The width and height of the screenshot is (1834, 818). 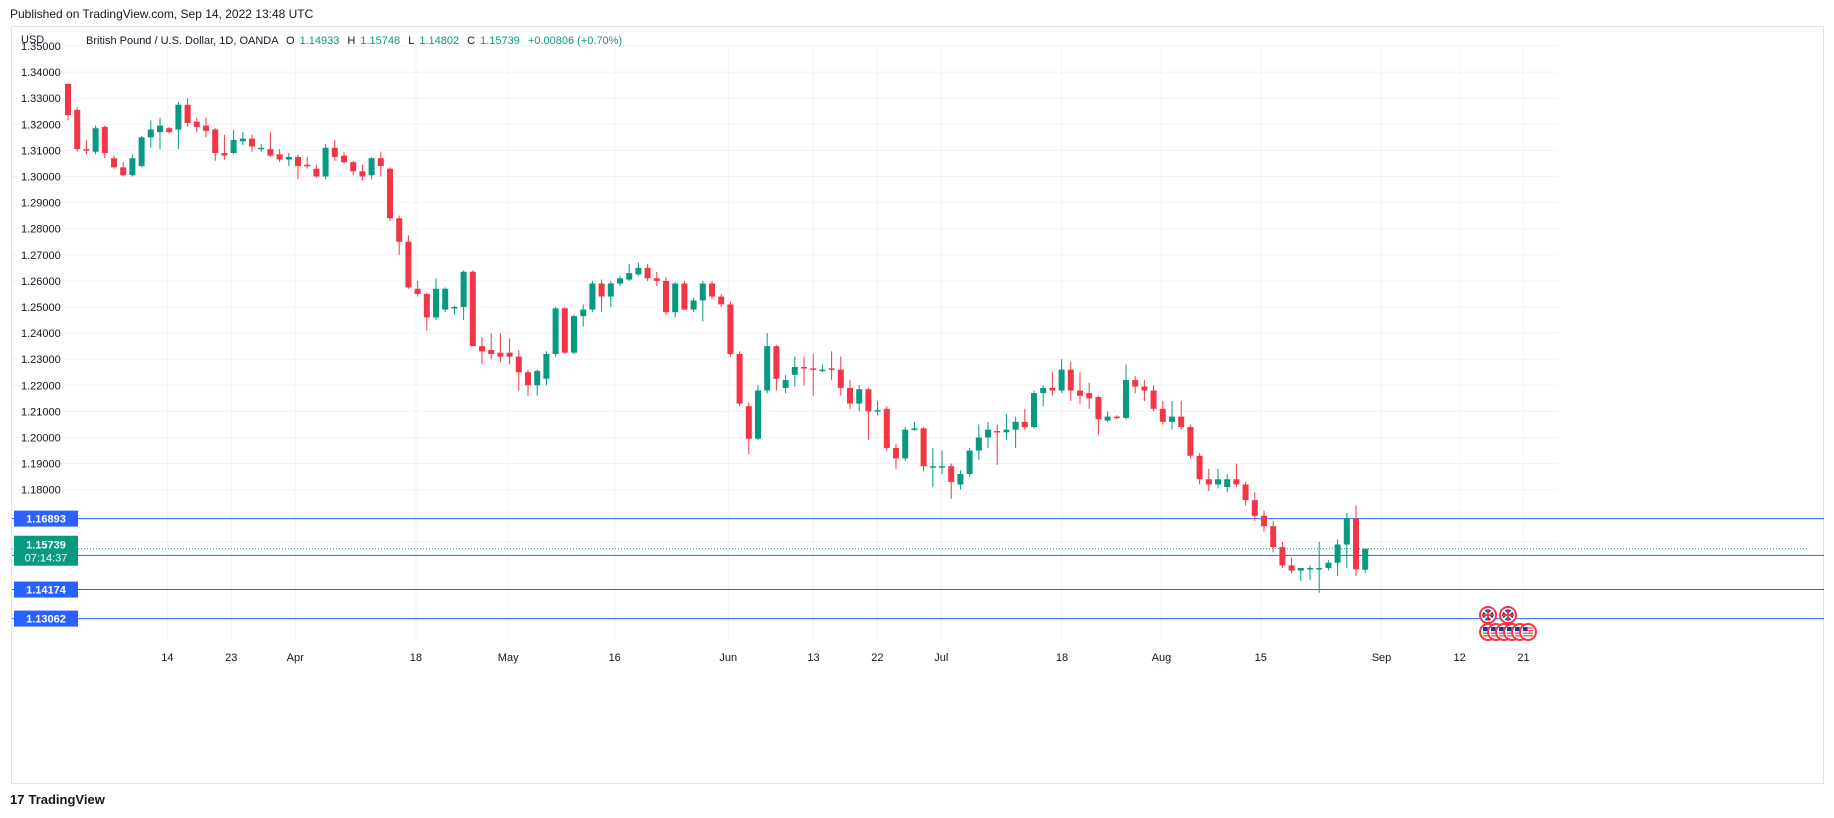 I want to click on symbol-name: British Pound / U.S. Dollar, 1D, OANDA, so click(x=182, y=41).